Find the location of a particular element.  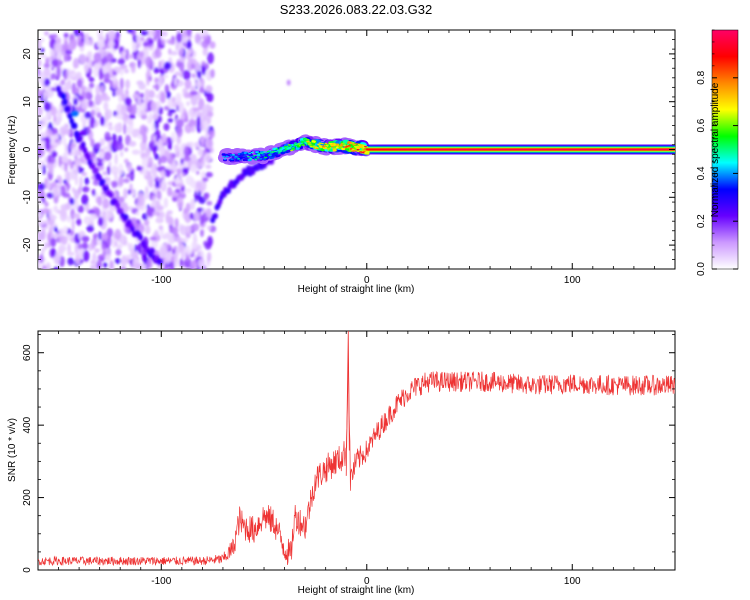

snr-ytick-label: 600 is located at coordinates (27, 352).